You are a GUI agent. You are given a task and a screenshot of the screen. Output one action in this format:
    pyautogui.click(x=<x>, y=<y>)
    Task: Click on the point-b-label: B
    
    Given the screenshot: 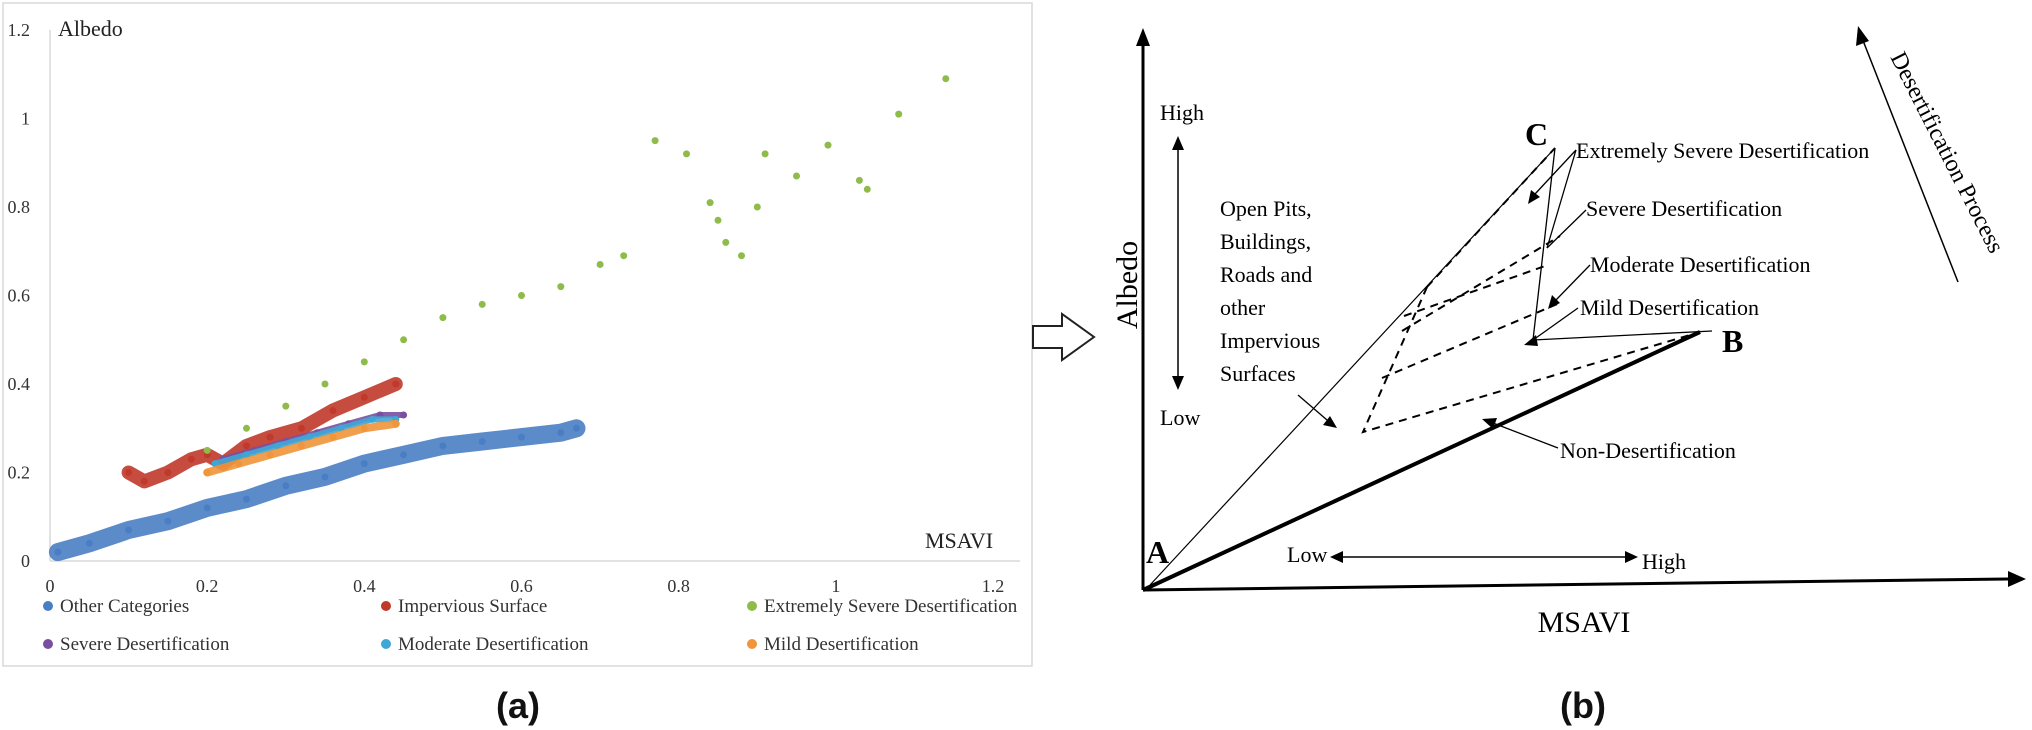 What is the action you would take?
    pyautogui.click(x=1732, y=341)
    